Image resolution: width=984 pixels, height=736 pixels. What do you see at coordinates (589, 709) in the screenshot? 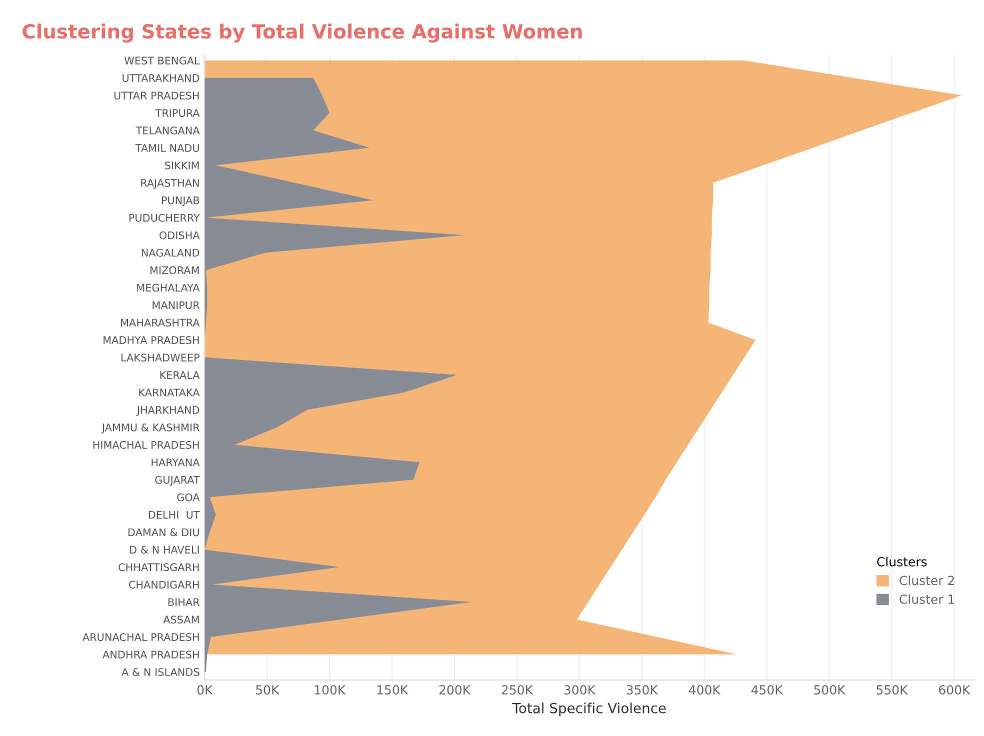
I see `x-axis-title: Total Specific Violence` at bounding box center [589, 709].